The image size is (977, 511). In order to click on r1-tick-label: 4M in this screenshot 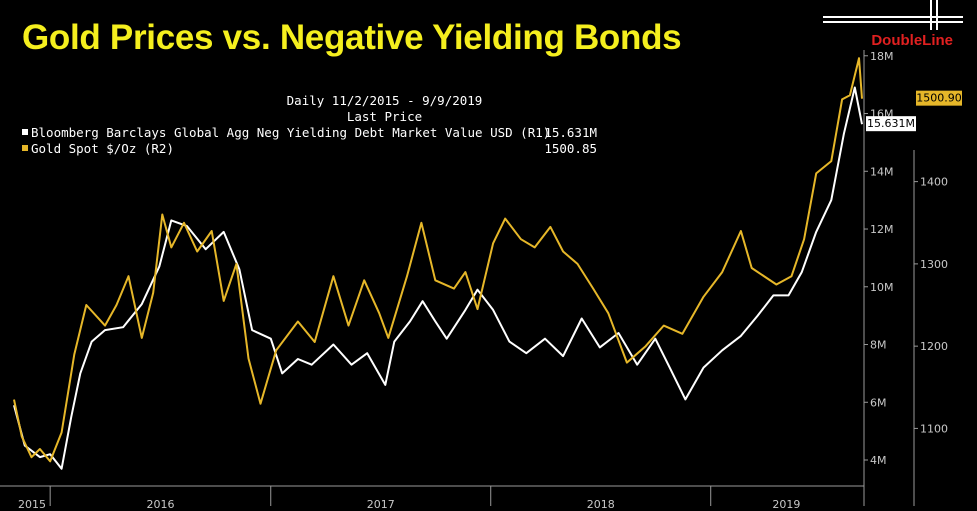, I will do `click(878, 460)`.